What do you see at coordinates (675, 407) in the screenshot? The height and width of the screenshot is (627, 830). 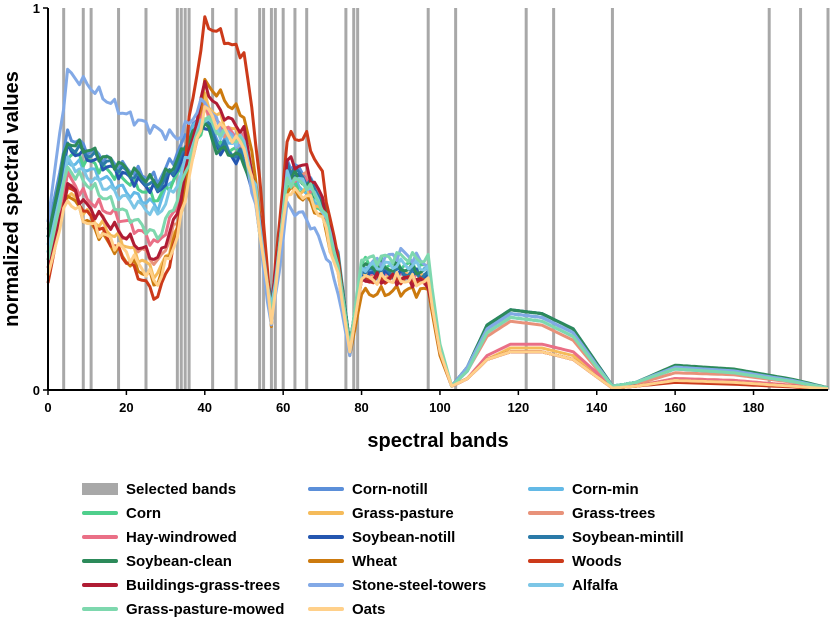 I see `x-tick-label-160: 160` at bounding box center [675, 407].